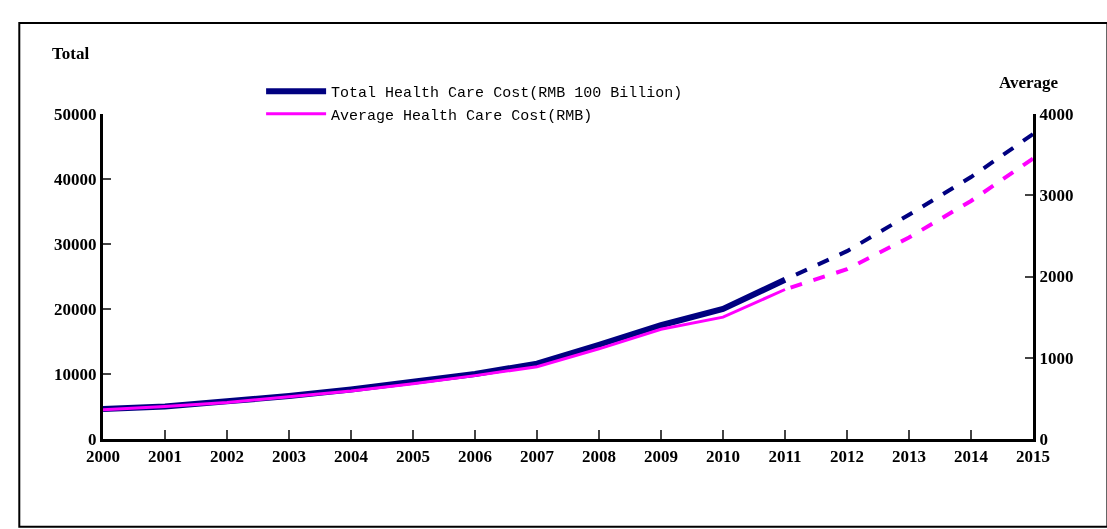 The image size is (1107, 529). I want to click on y2-tick-label: 1000, so click(1056, 358).